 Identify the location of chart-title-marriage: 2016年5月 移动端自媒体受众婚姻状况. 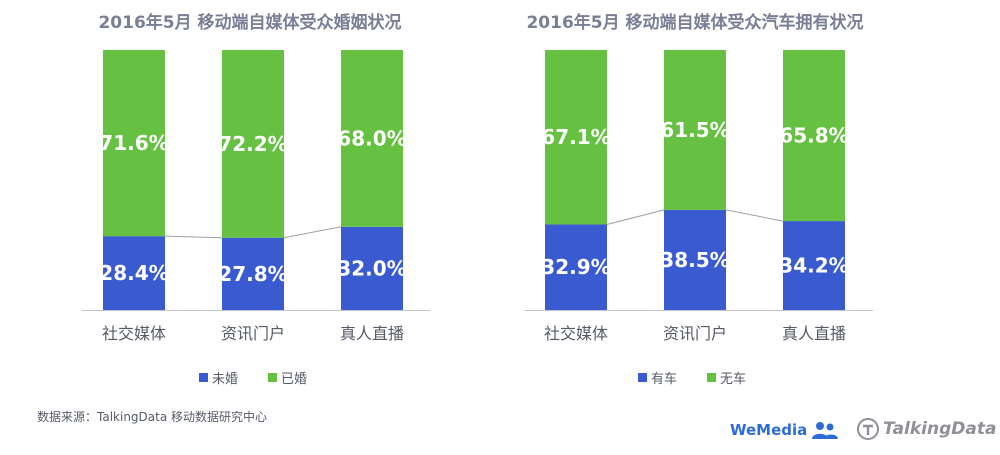
(250, 23).